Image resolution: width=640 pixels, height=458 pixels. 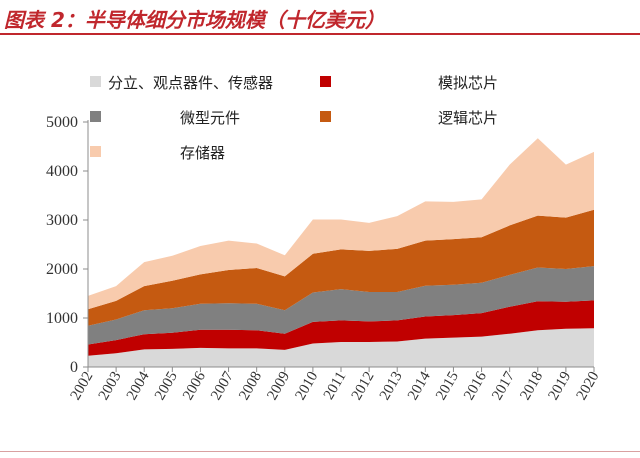 What do you see at coordinates (62, 122) in the screenshot?
I see `y-tick-label: 5000` at bounding box center [62, 122].